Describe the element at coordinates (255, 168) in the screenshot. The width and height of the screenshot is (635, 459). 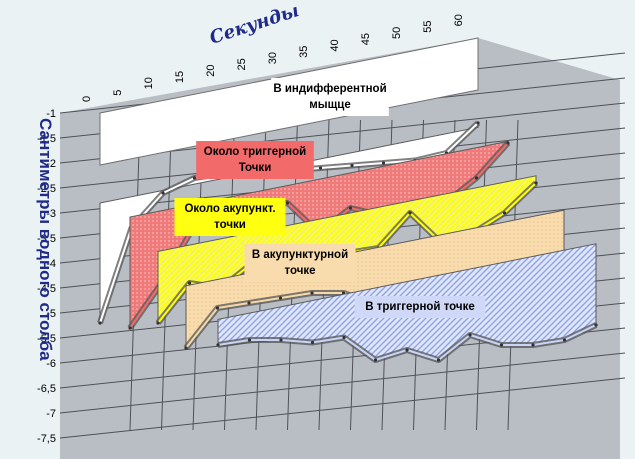
I see `series-label-1: Точки` at that location.